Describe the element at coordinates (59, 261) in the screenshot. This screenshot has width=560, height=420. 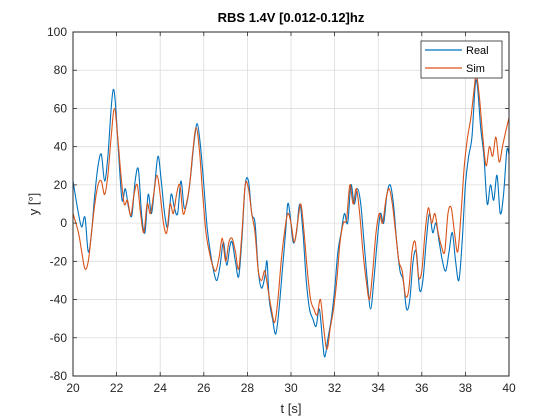
I see `y-tick-label: -20` at that location.